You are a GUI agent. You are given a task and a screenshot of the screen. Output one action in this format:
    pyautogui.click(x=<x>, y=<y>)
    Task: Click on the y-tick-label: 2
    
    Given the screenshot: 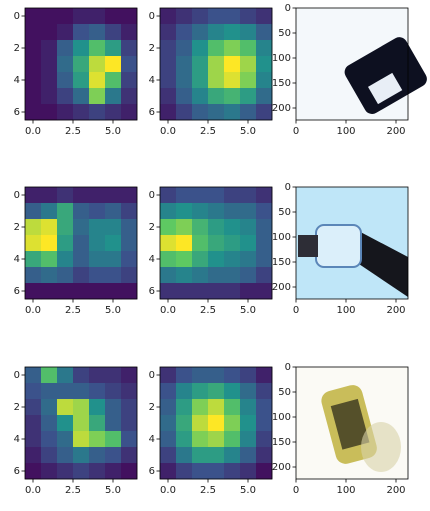 What is the action you would take?
    pyautogui.click(x=152, y=407)
    